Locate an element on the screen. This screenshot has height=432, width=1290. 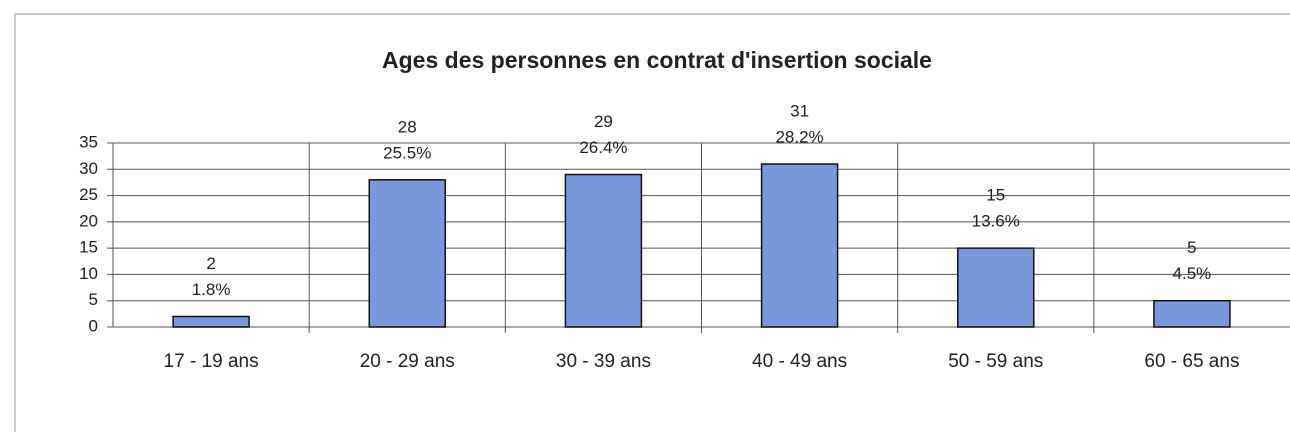
percentage-label: 25.5% is located at coordinates (407, 152).